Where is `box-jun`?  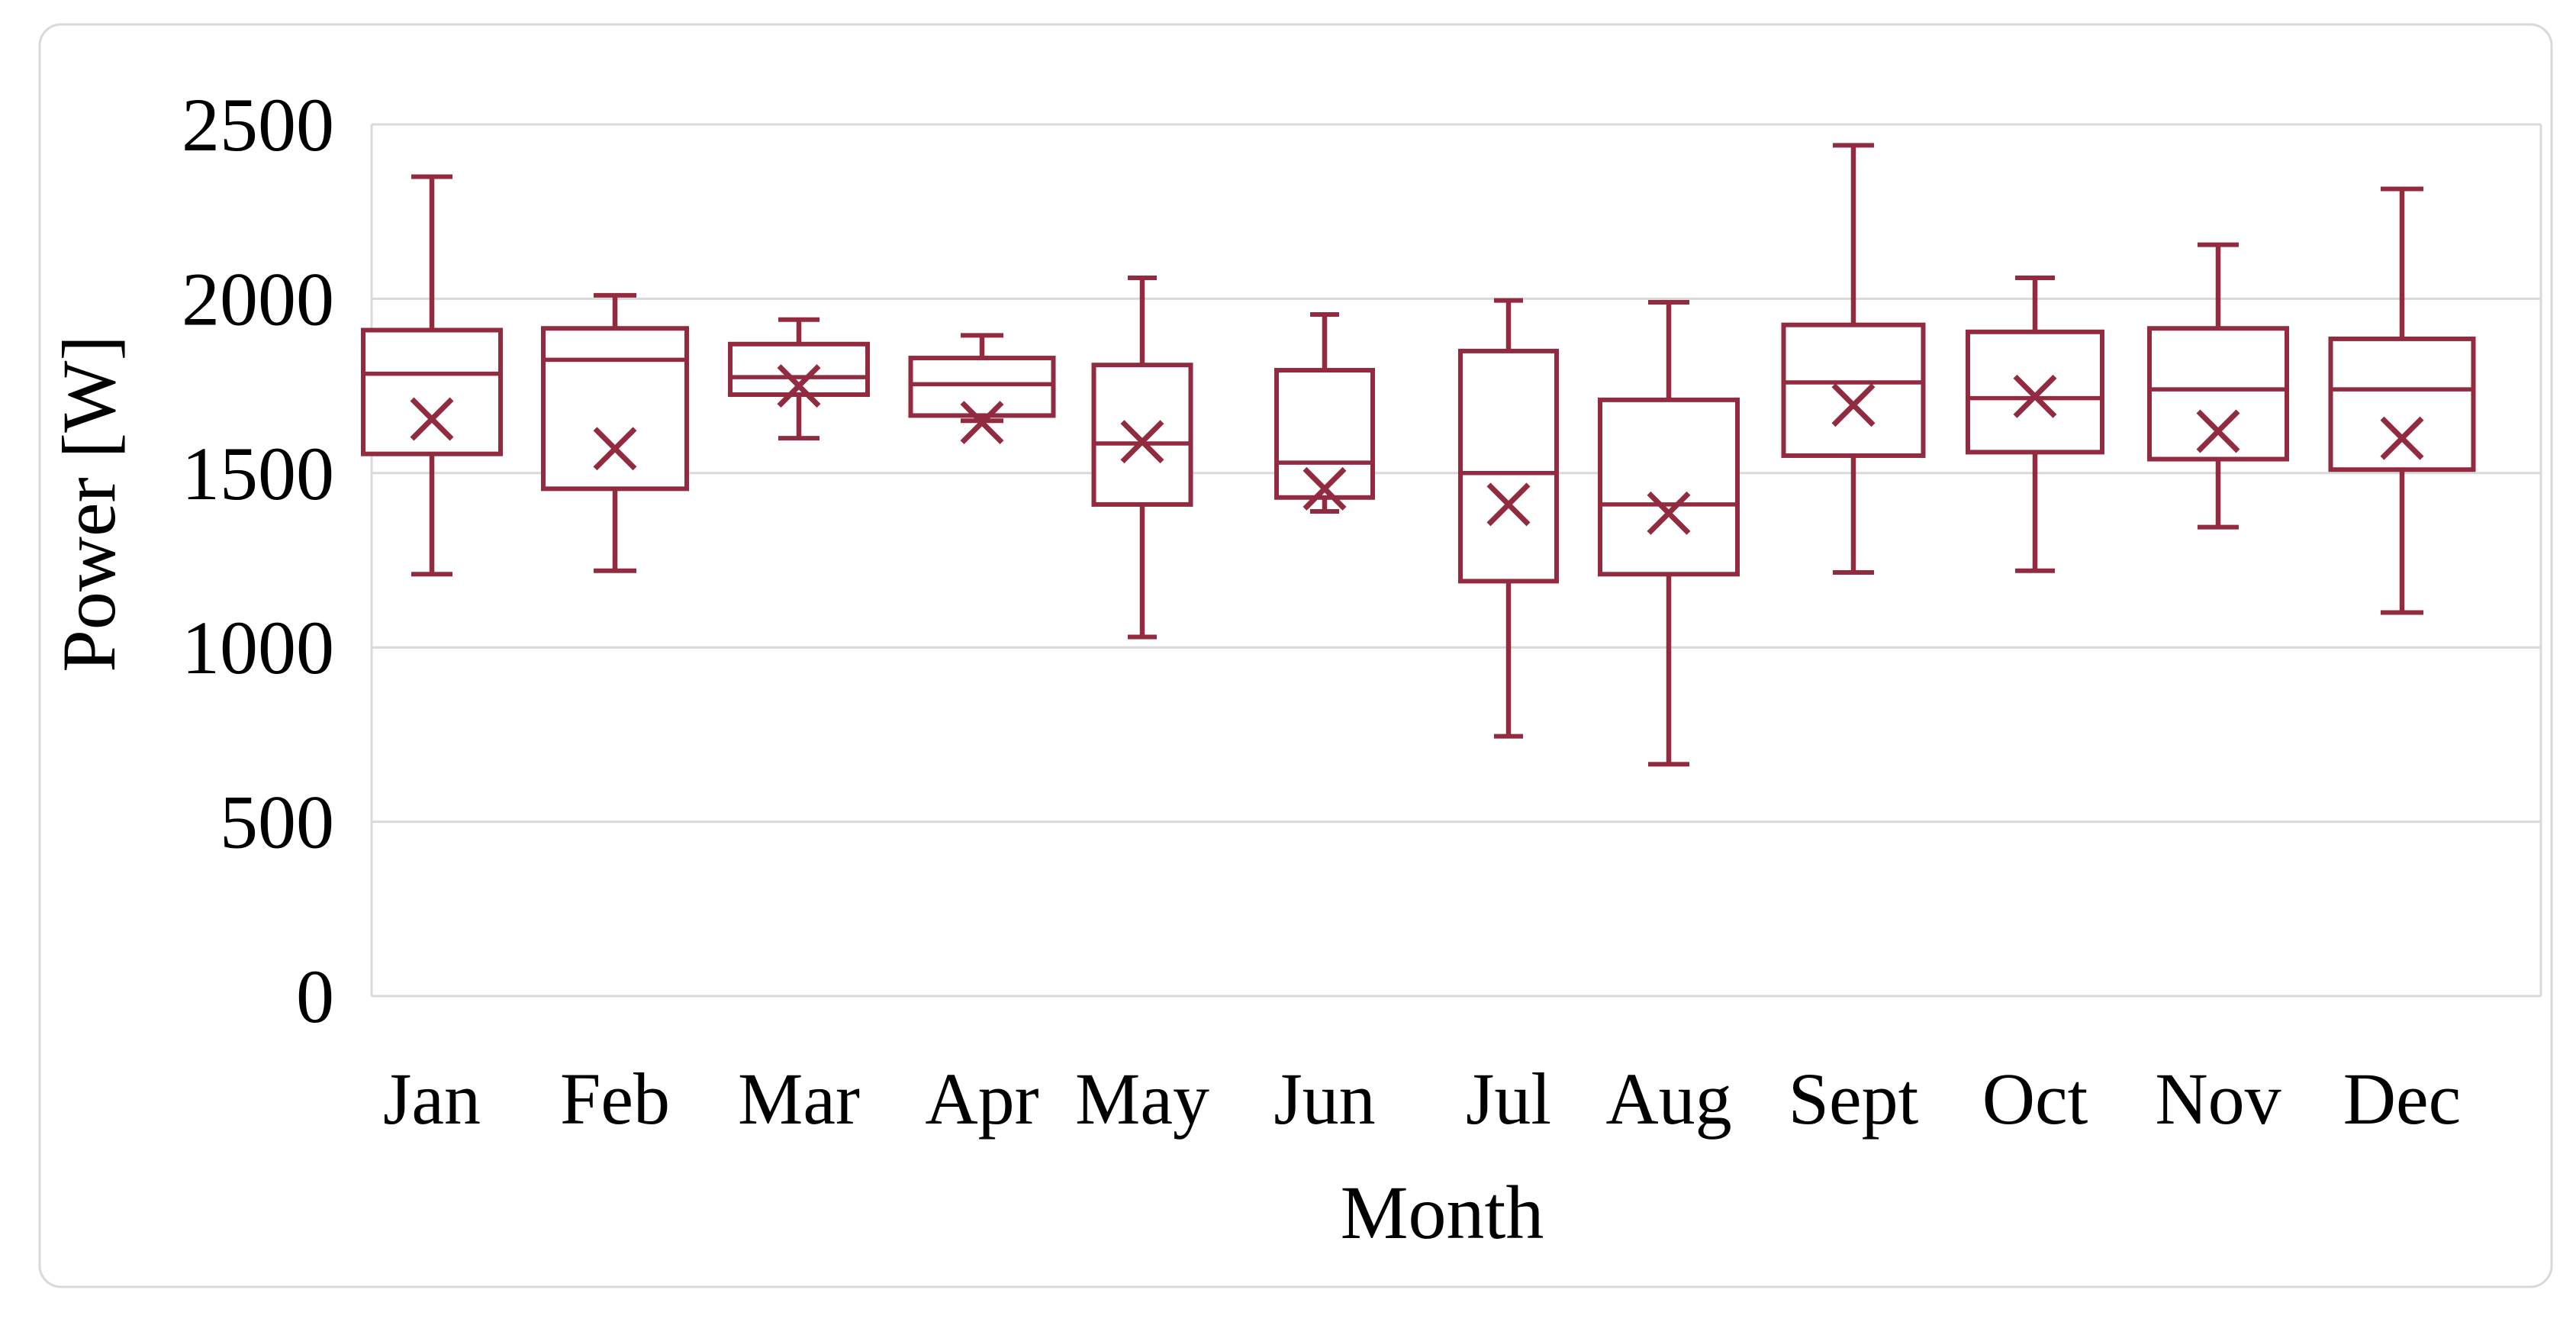 box-jun is located at coordinates (1324, 434).